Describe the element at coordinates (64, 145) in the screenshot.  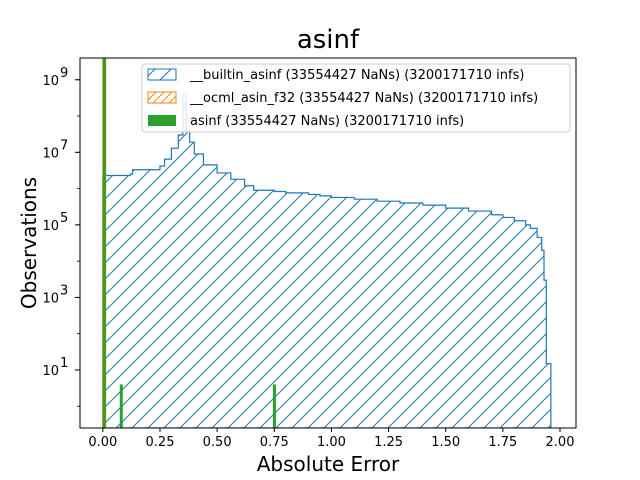
I see `y-tick-exponent: 7` at that location.